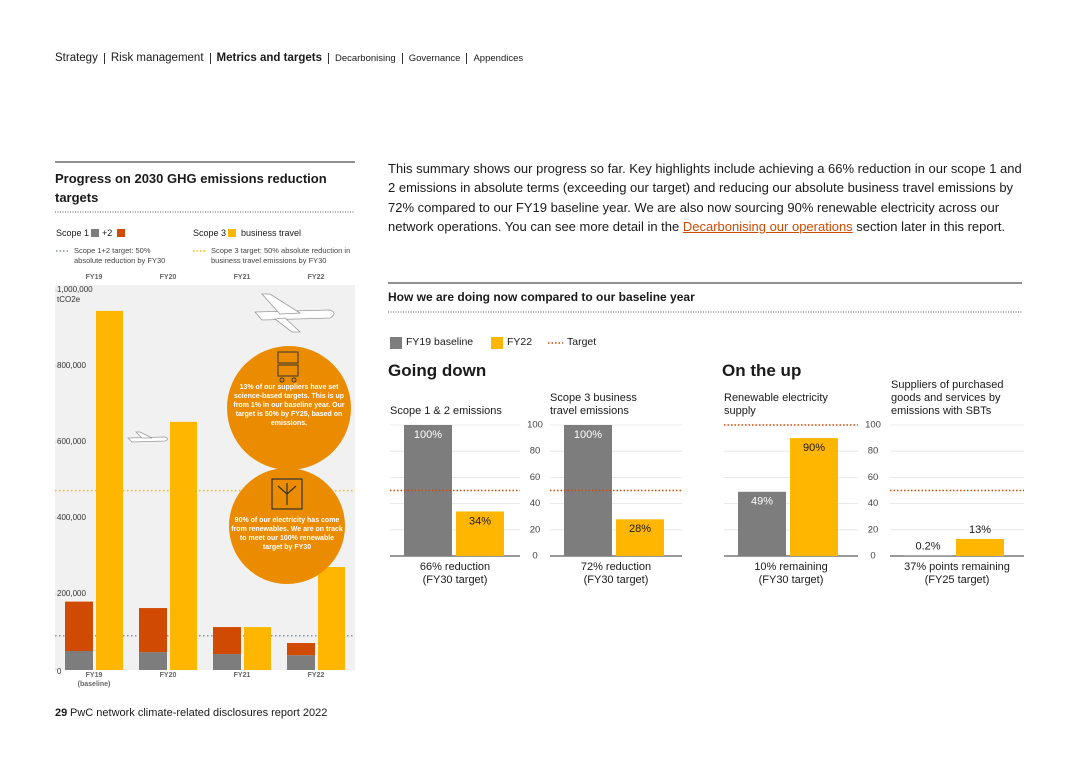  I want to click on value-label: 90%, so click(814, 448).